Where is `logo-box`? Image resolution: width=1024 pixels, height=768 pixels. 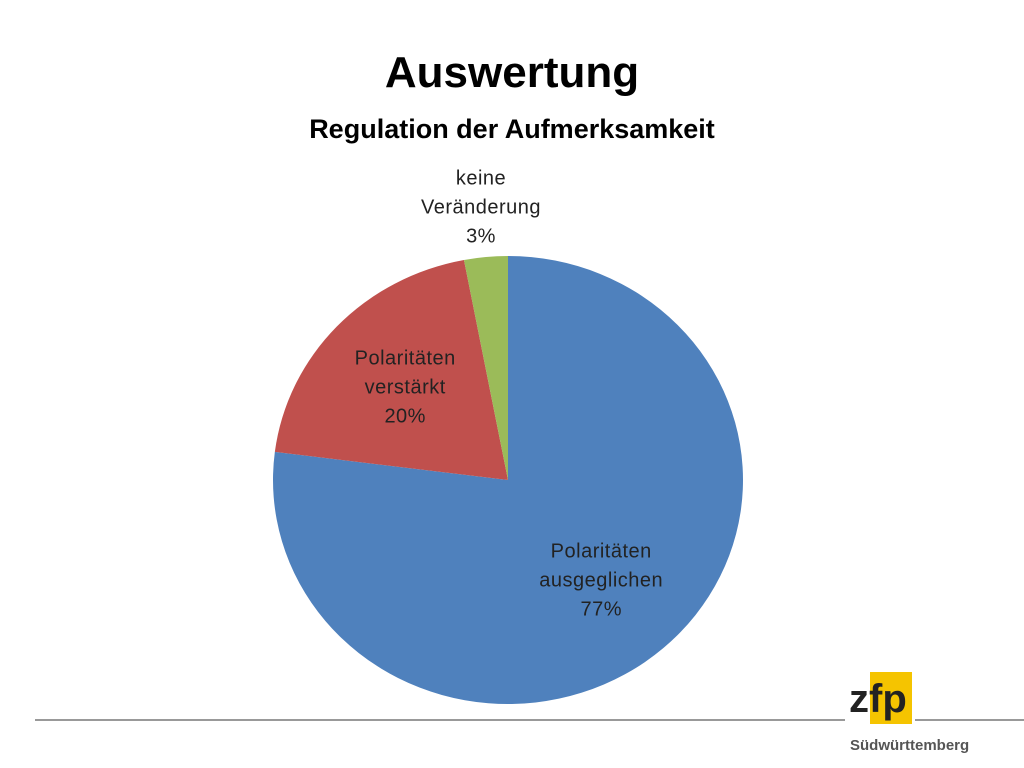
logo-box is located at coordinates (891, 698).